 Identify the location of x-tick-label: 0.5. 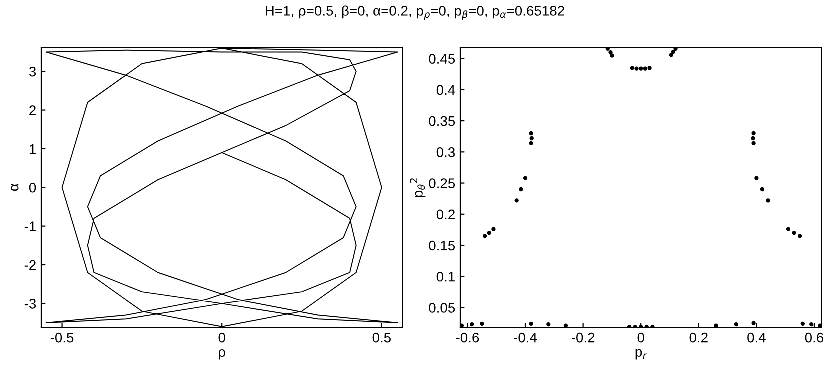
(381, 337).